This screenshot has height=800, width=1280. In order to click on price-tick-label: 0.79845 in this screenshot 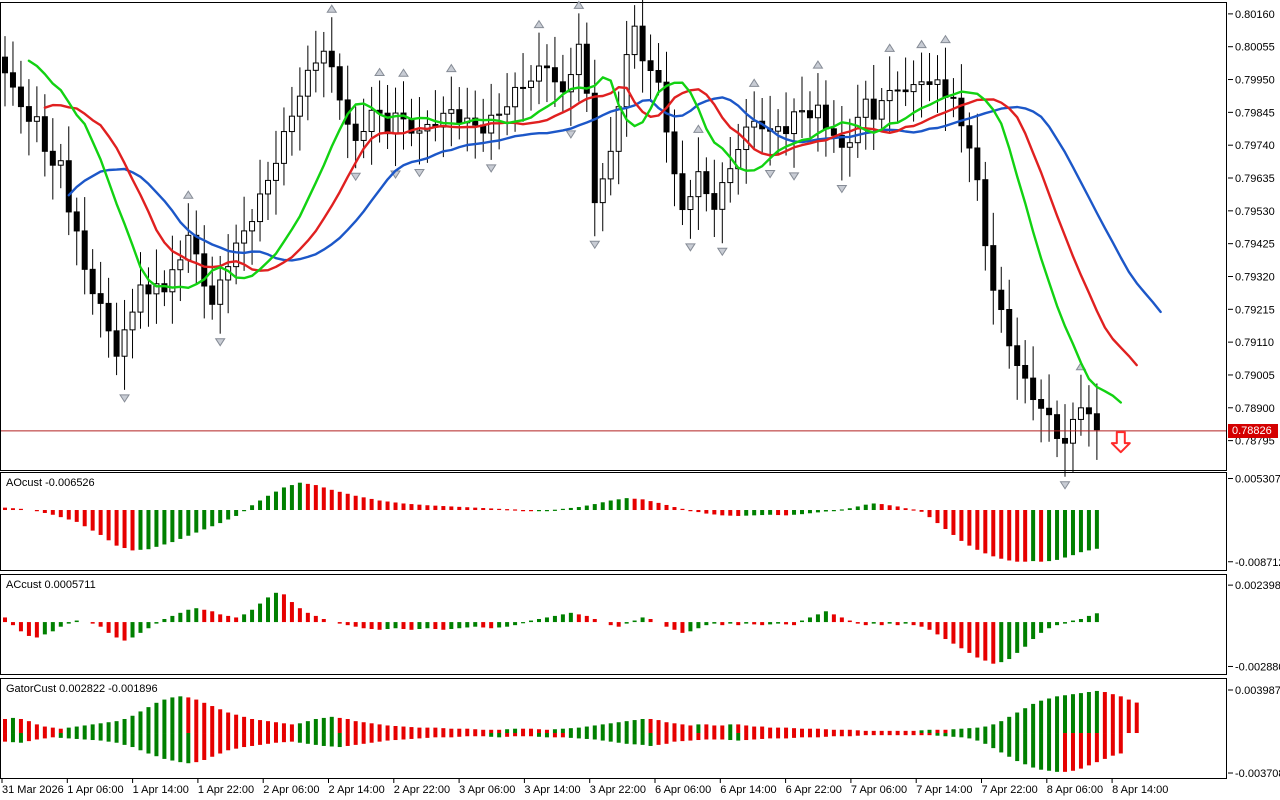, I will do `click(1255, 113)`.